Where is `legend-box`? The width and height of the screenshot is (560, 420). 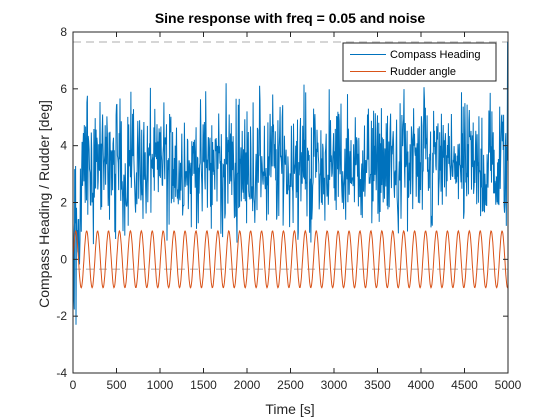
legend-box is located at coordinates (419, 62).